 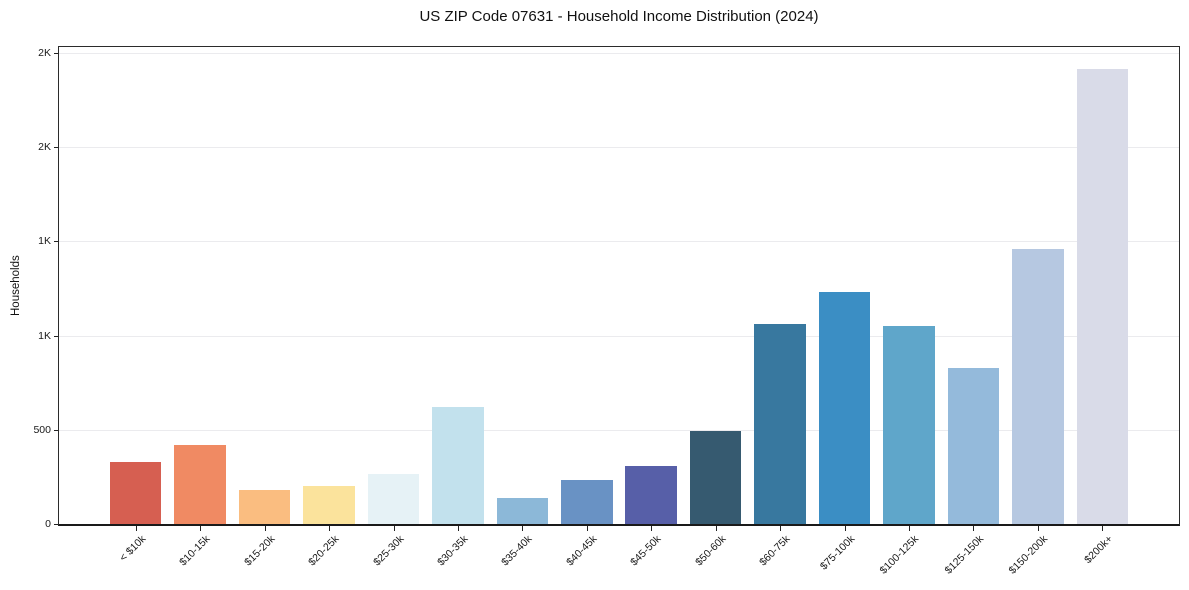 I want to click on y-tick-label-2500: 2K, so click(x=44, y=52).